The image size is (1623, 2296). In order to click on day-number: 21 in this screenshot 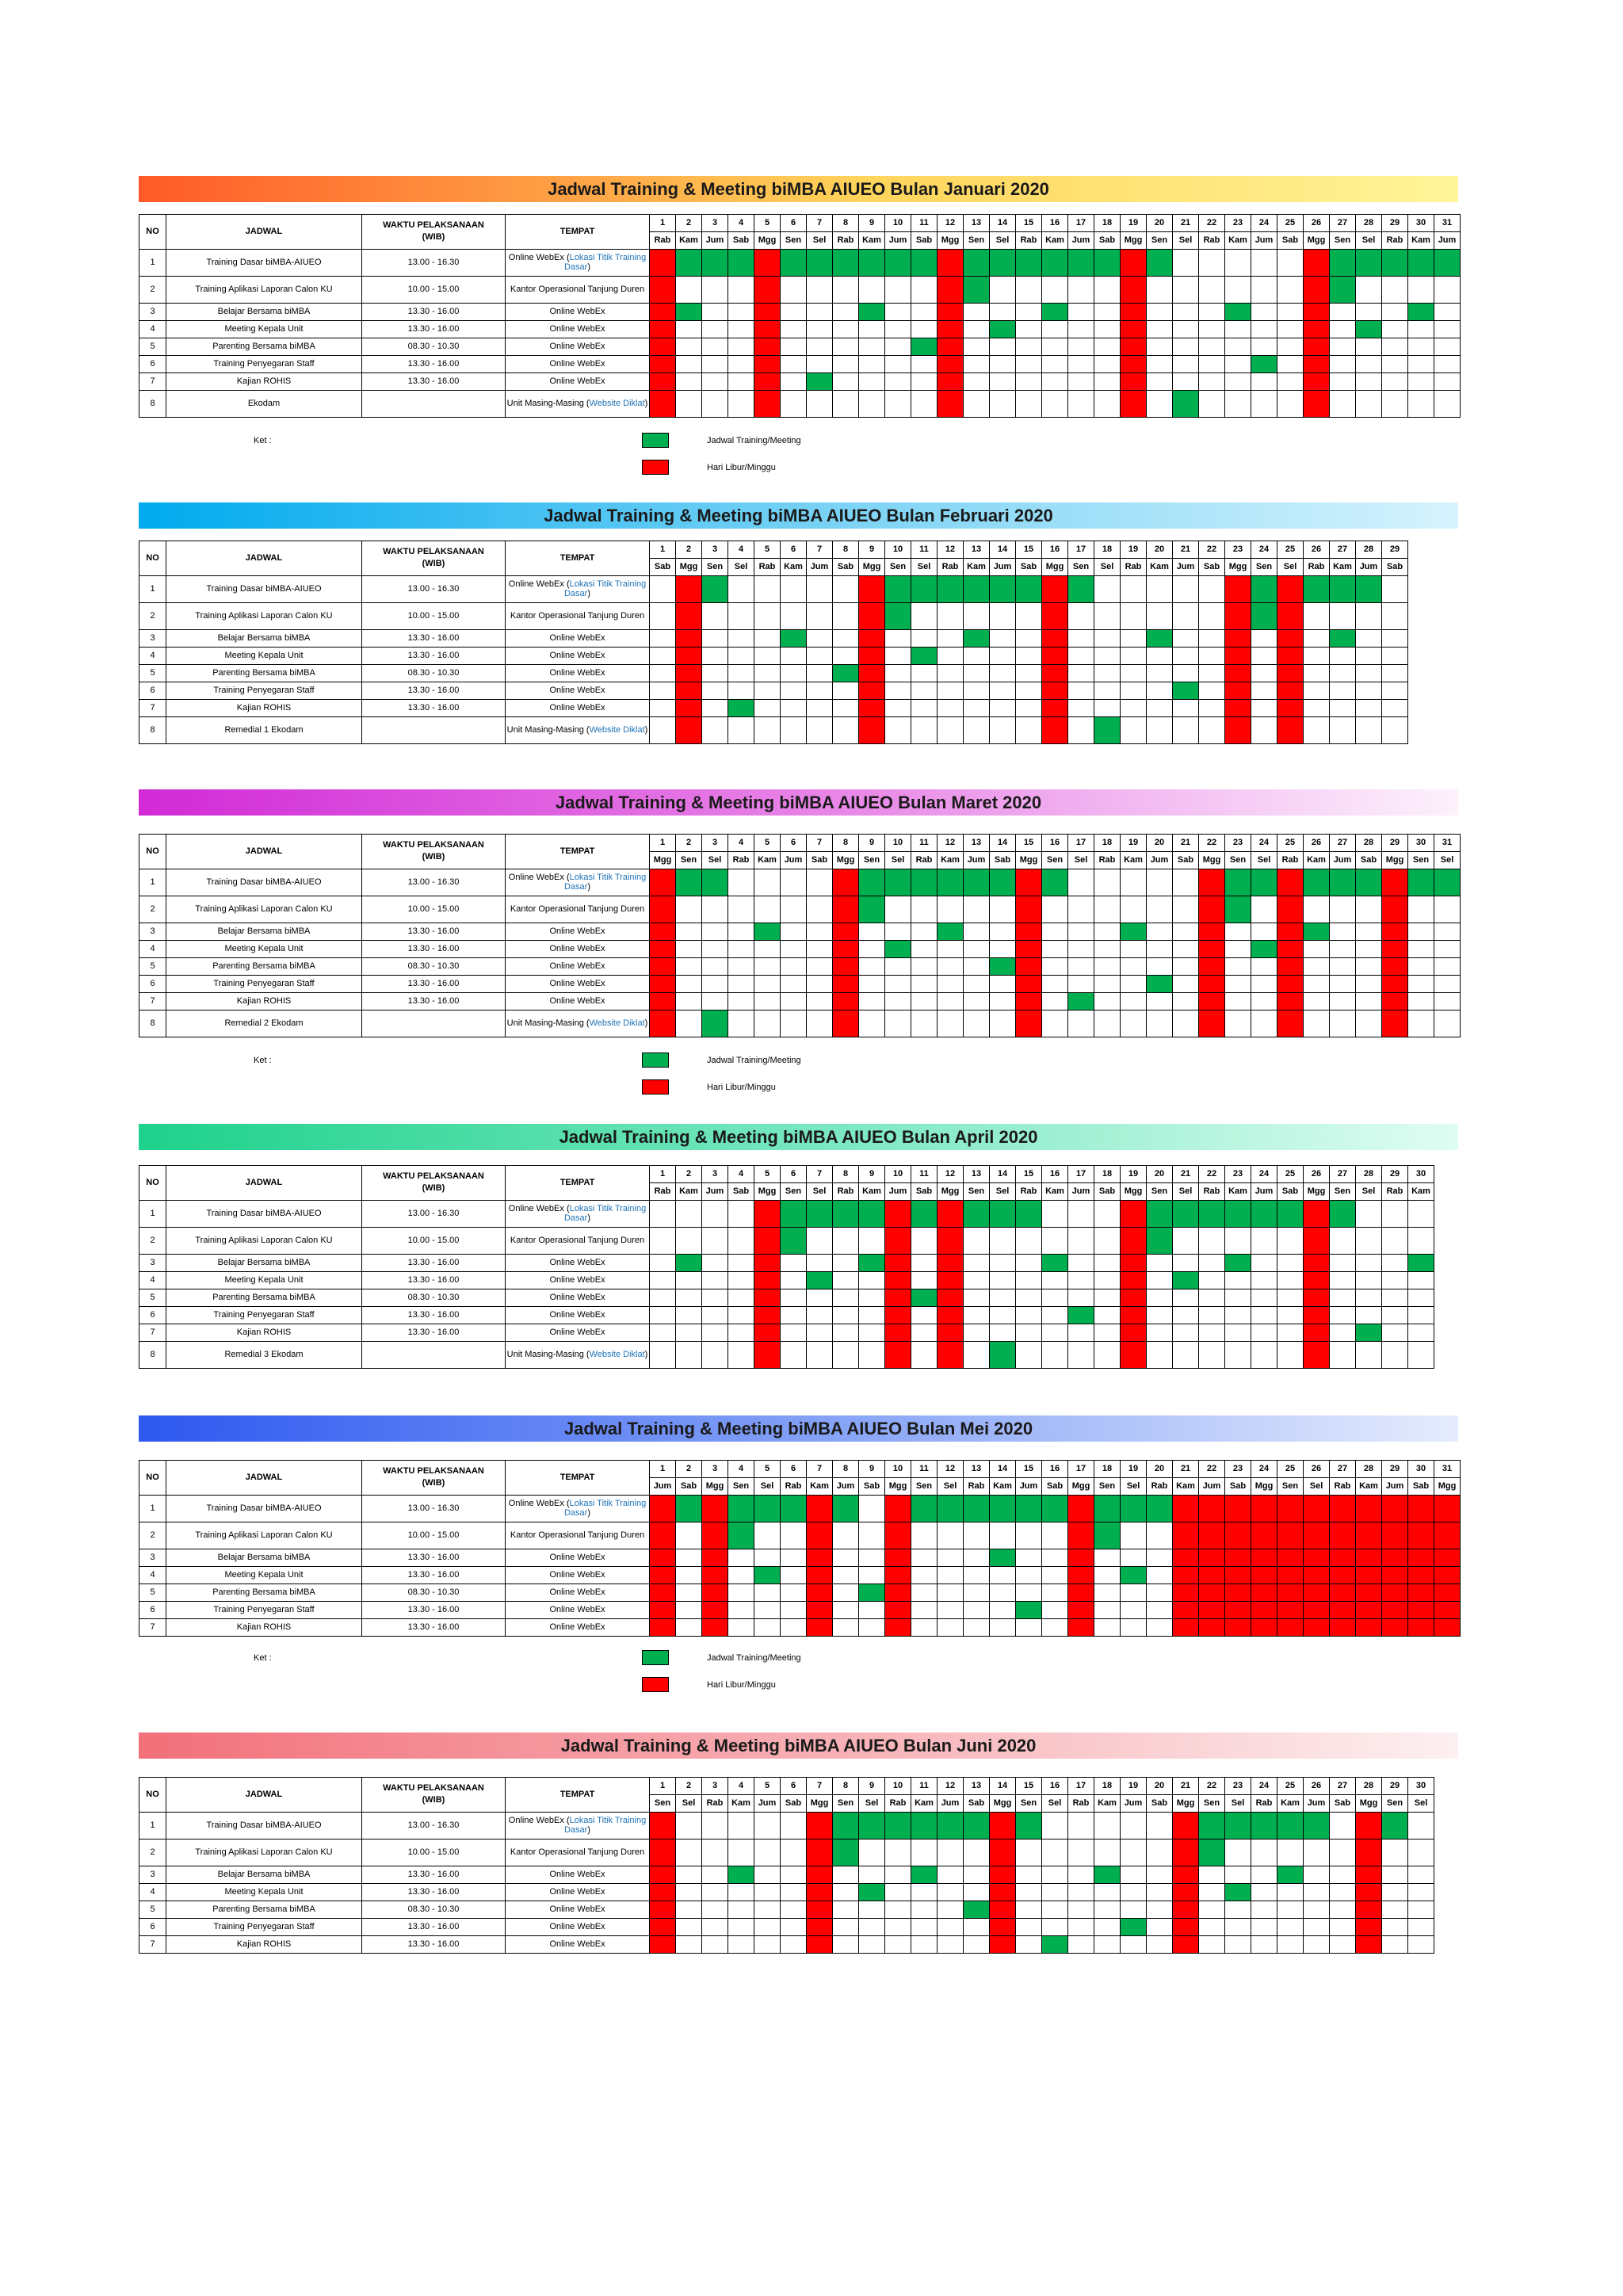, I will do `click(1185, 1786)`.